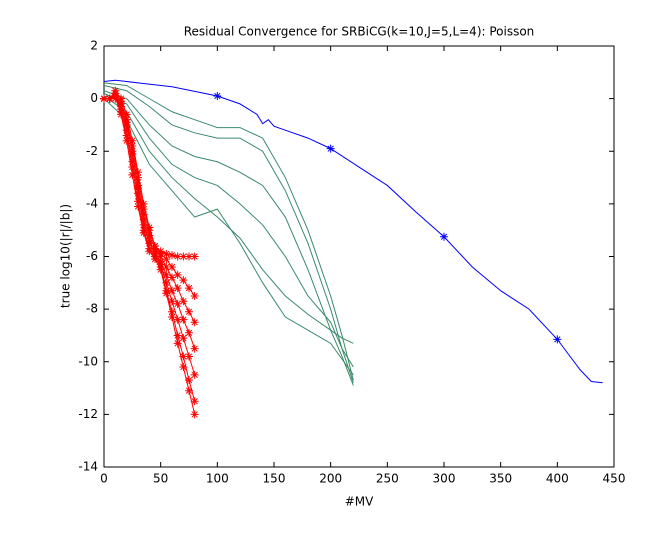  I want to click on y-tick-label: -4, so click(92, 203).